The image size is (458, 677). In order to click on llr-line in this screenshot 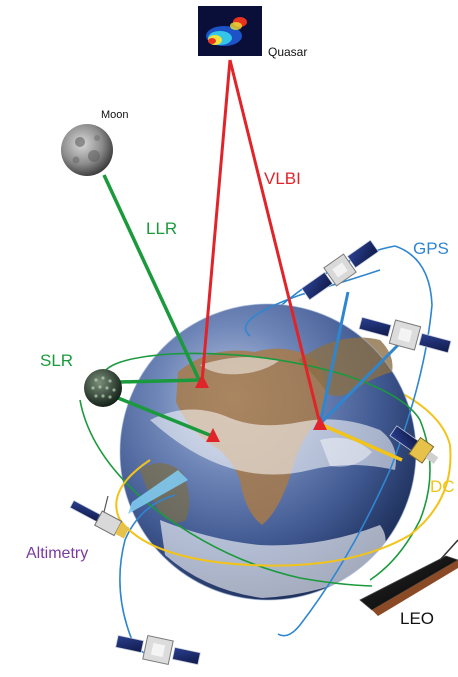, I will do `click(152, 278)`.